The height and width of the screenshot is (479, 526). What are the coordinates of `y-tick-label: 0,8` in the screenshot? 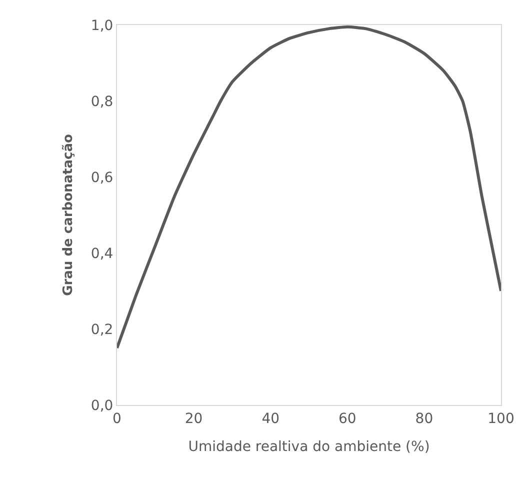 It's located at (102, 102).